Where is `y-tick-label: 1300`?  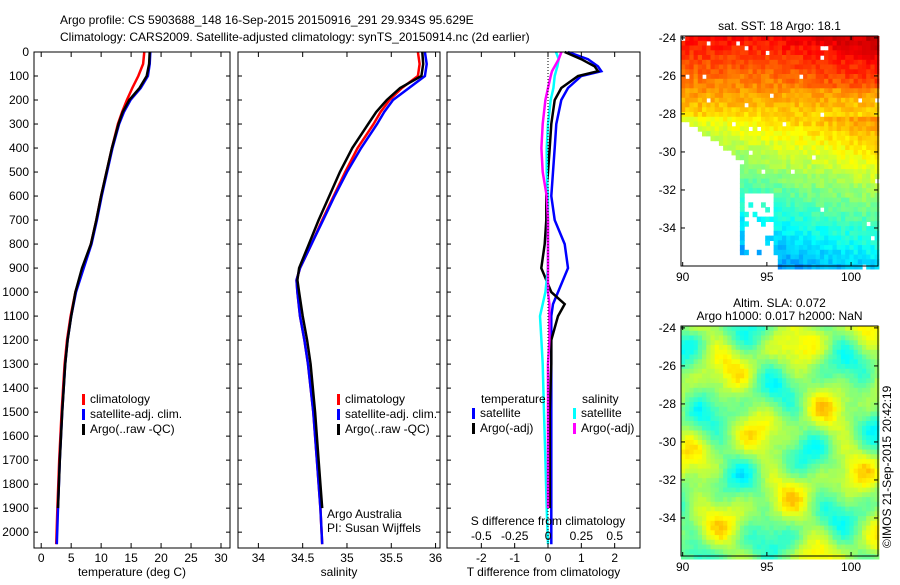 y-tick-label: 1300 is located at coordinates (15, 364).